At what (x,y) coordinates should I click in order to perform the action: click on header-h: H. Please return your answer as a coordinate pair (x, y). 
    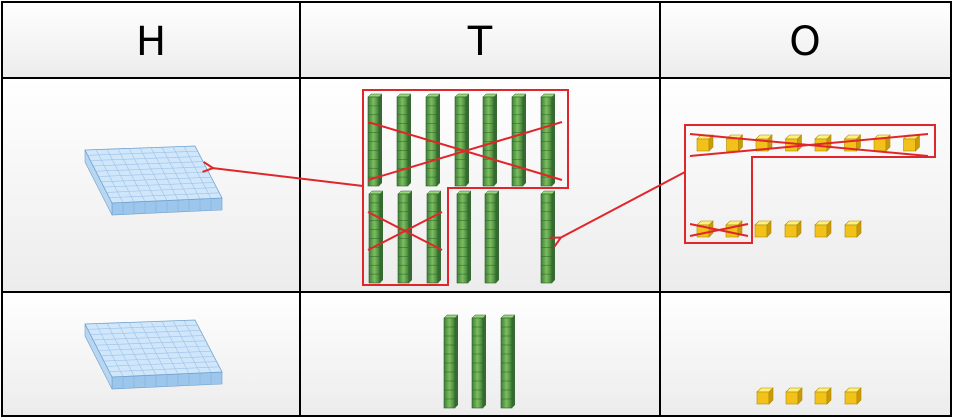
    Looking at the image, I should click on (151, 42).